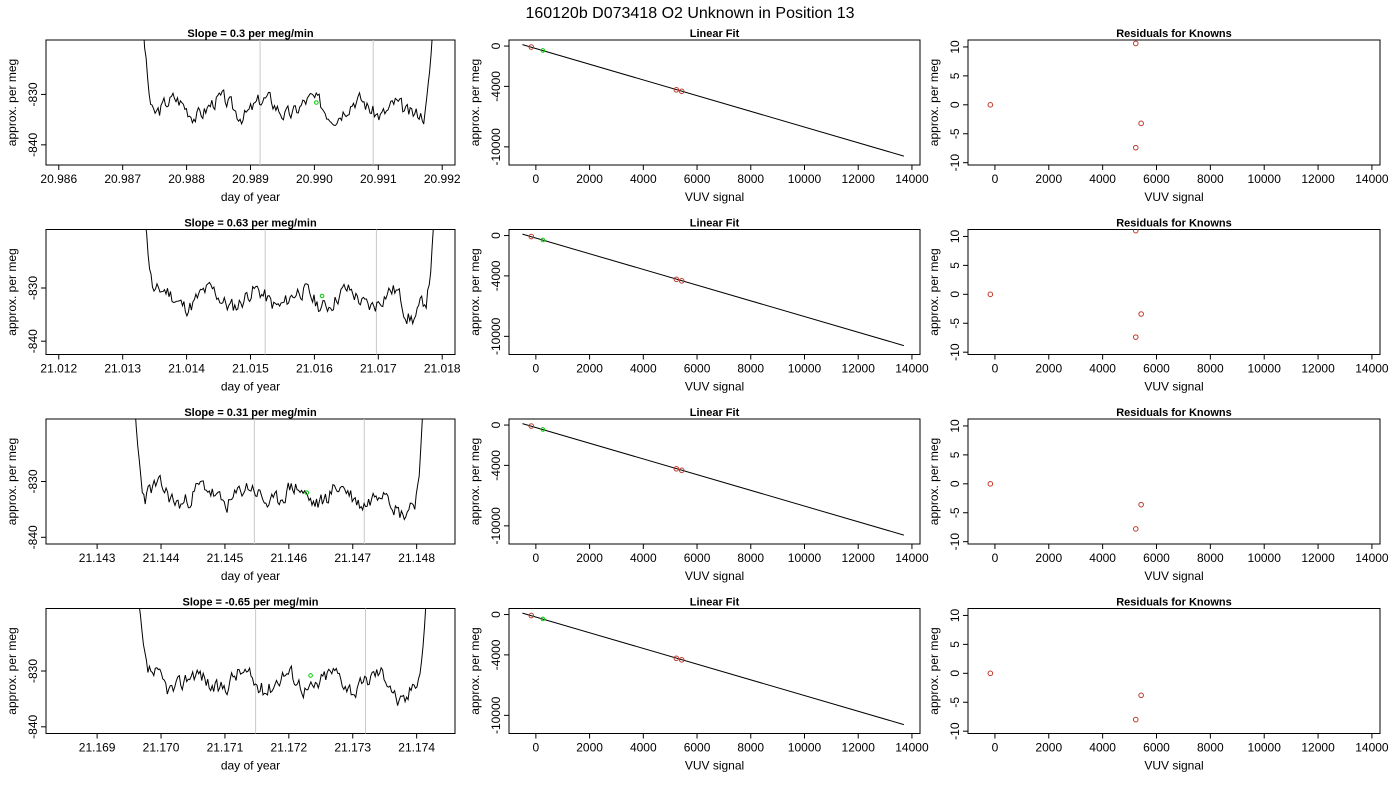 The height and width of the screenshot is (800, 1400). Describe the element at coordinates (288, 83) in the screenshot. I see `data-trace` at that location.